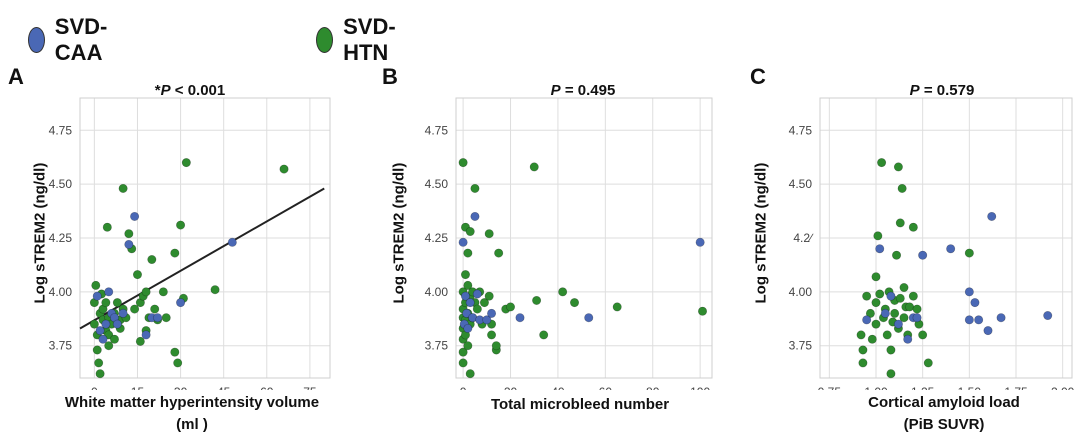  What do you see at coordinates (157, 90) in the screenshot?
I see `p-value-prefix: *` at bounding box center [157, 90].